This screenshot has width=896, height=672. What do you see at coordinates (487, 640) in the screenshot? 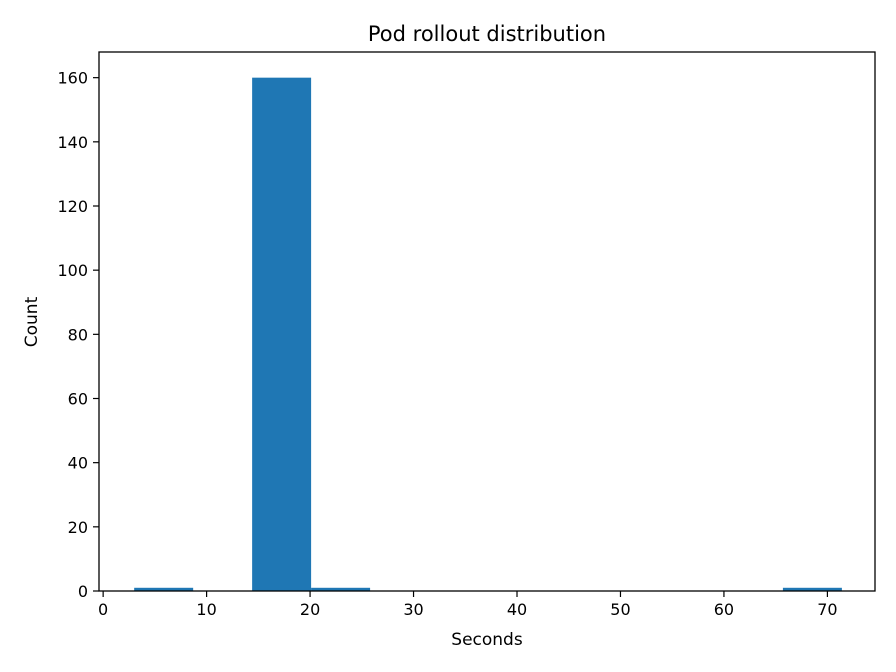
I see `x-axis-label: Seconds` at bounding box center [487, 640].